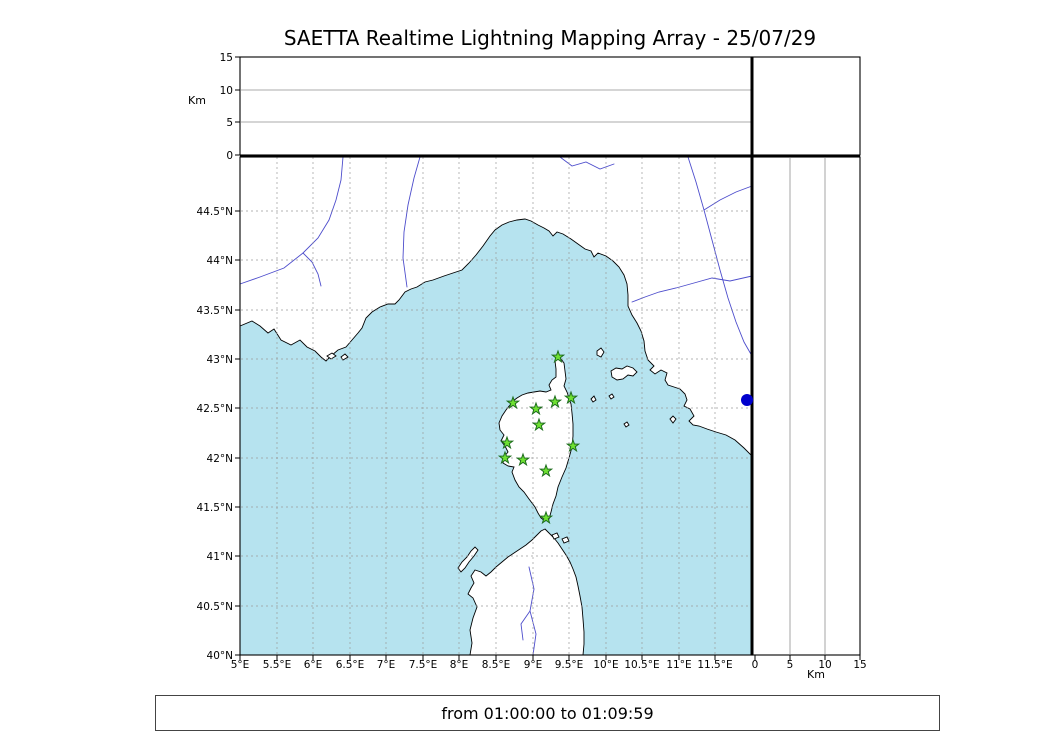 The image size is (1050, 750). What do you see at coordinates (673, 419) in the screenshot?
I see `island-giglio` at bounding box center [673, 419].